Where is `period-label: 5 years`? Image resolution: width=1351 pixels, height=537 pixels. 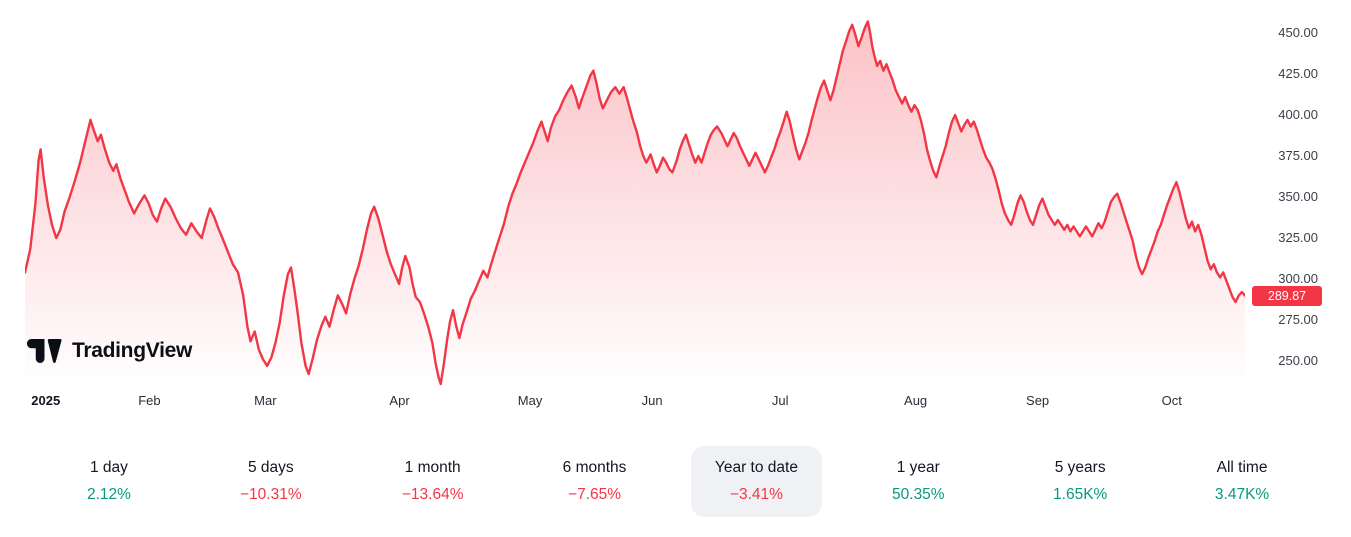
period-label: 5 years is located at coordinates (1080, 467).